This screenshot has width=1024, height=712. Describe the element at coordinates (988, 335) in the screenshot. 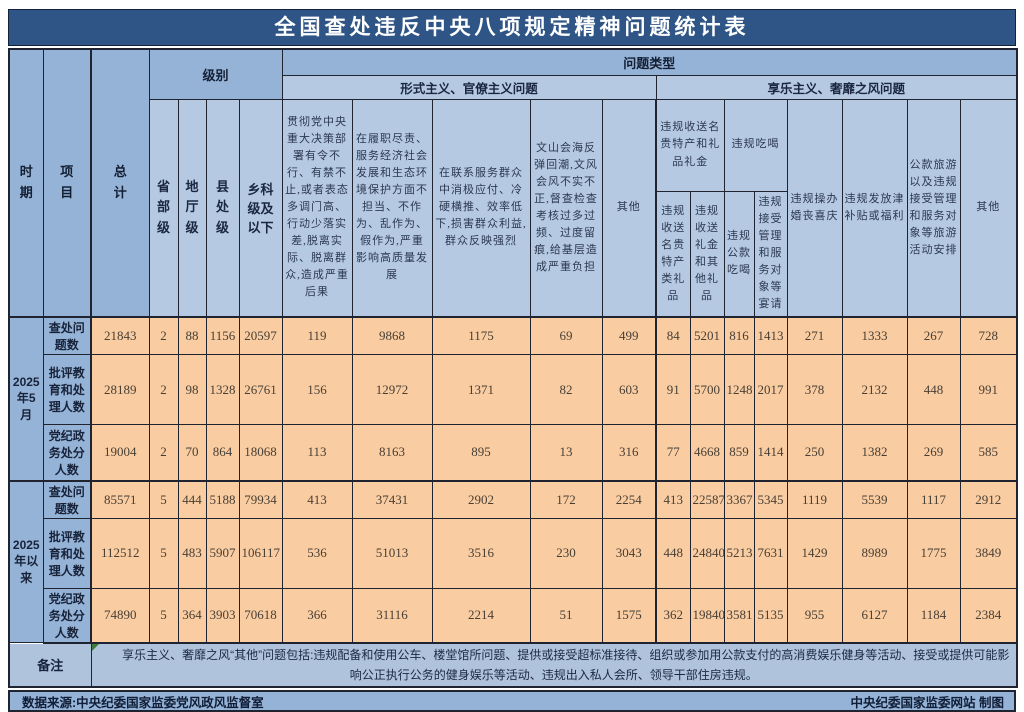

I see `data-cell: 728` at that location.